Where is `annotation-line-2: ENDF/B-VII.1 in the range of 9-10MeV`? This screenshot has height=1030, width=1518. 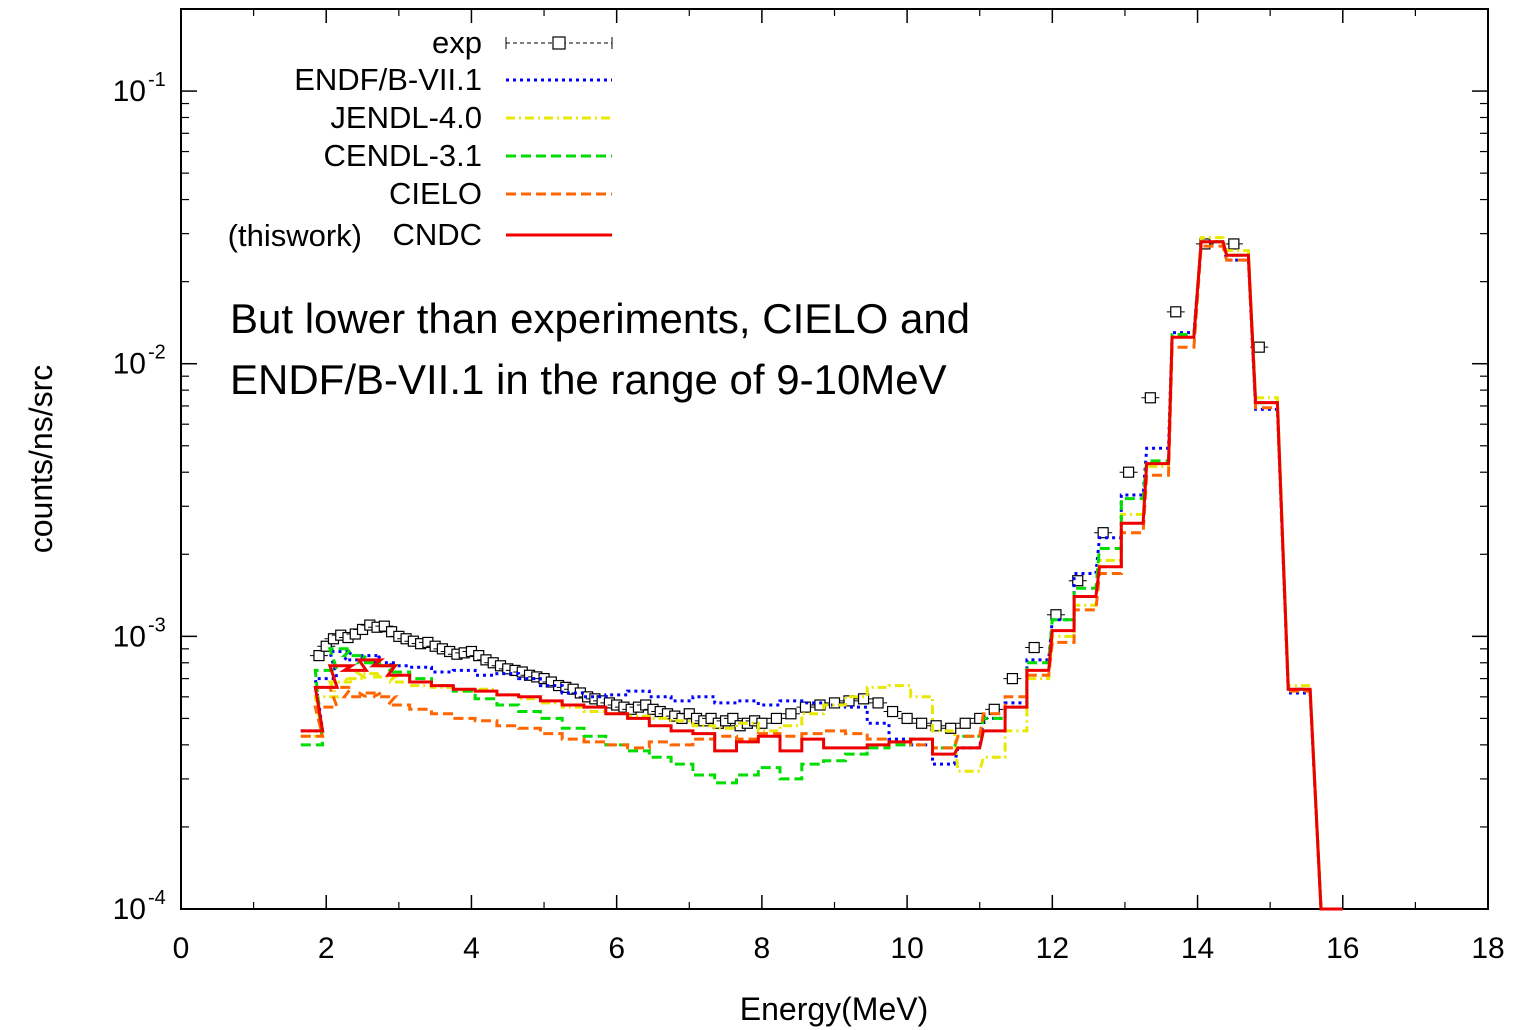
annotation-line-2: ENDF/B-VII.1 in the range of 9-10MeV is located at coordinates (588, 379).